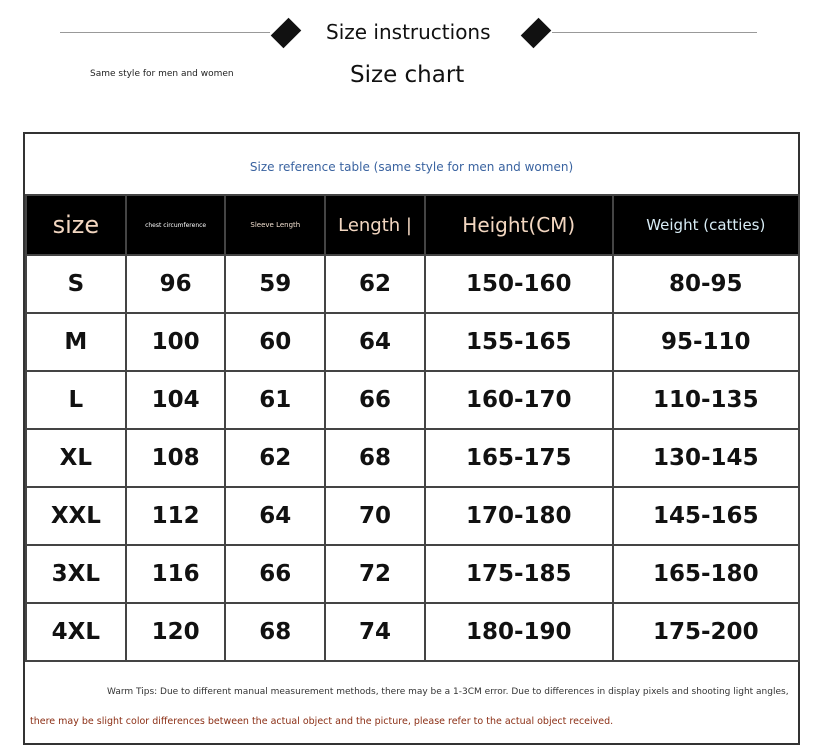 The image size is (836, 754). What do you see at coordinates (175, 516) in the screenshot?
I see `table-cell: 112` at bounding box center [175, 516].